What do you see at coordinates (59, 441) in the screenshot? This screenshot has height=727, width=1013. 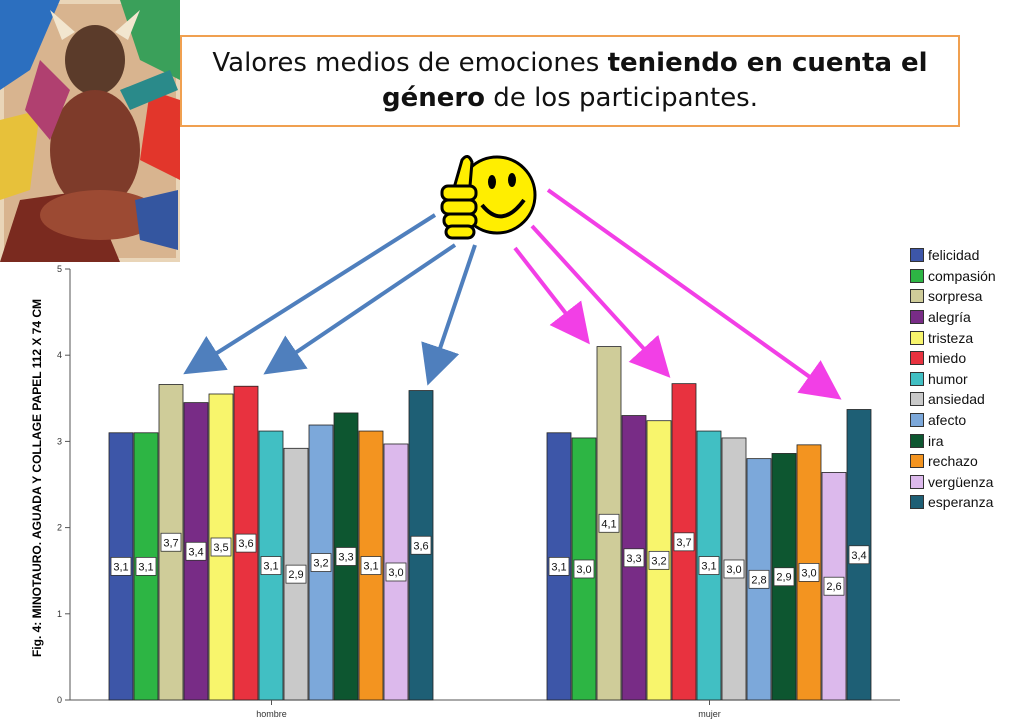 I see `y-tick-label: 3` at bounding box center [59, 441].